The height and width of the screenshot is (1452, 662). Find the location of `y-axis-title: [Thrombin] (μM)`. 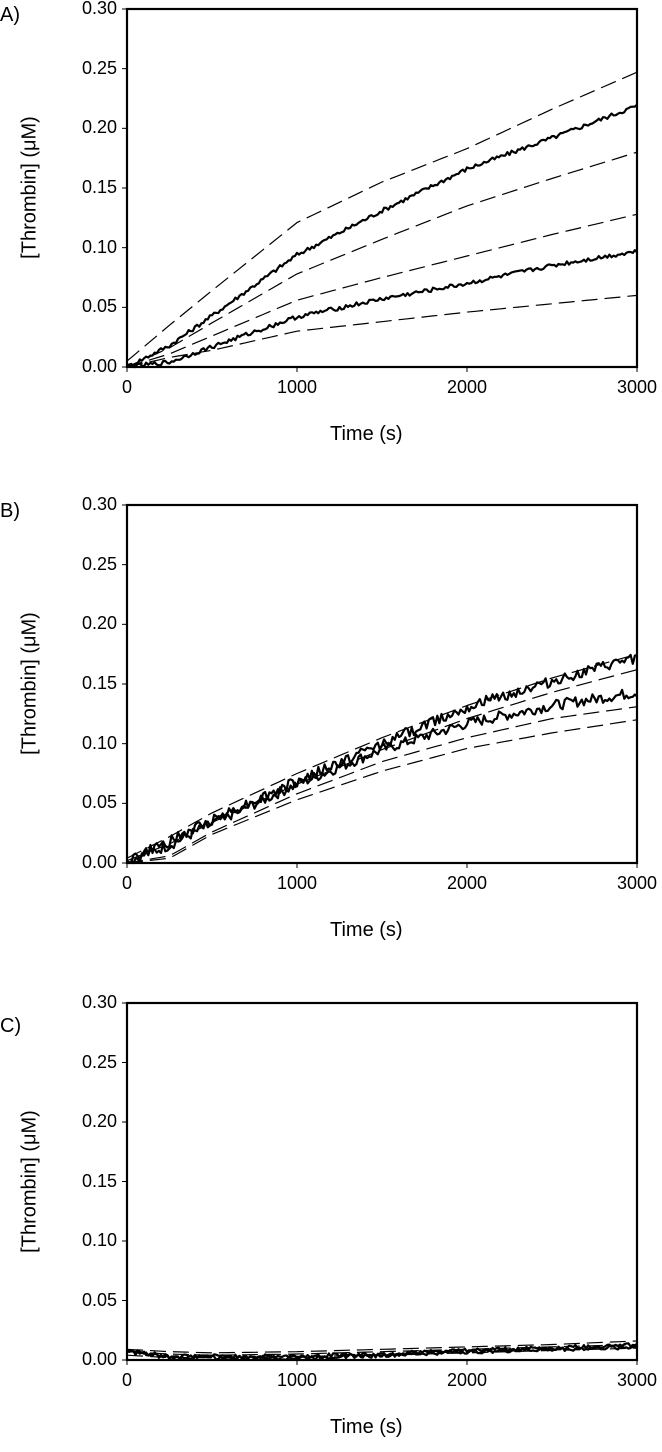

y-axis-title: [Thrombin] (μM) is located at coordinates (29, 1181).